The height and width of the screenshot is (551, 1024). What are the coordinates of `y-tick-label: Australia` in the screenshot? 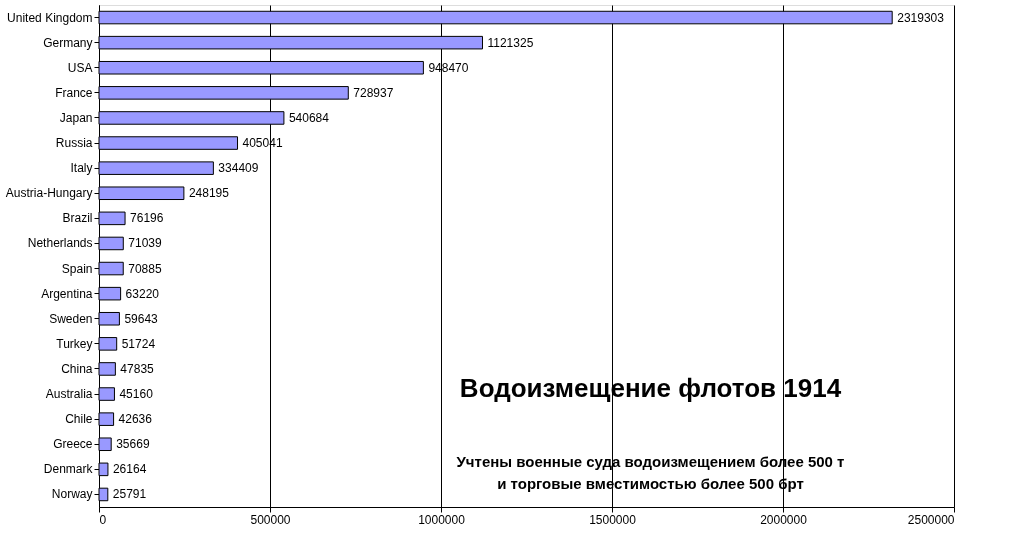 It's located at (69, 394).